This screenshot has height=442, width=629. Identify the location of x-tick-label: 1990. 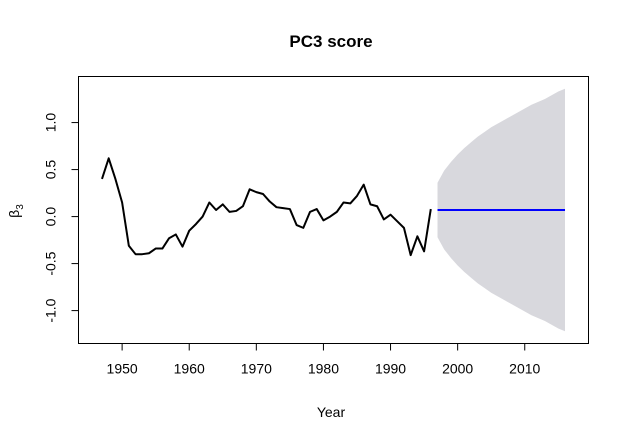
(390, 369).